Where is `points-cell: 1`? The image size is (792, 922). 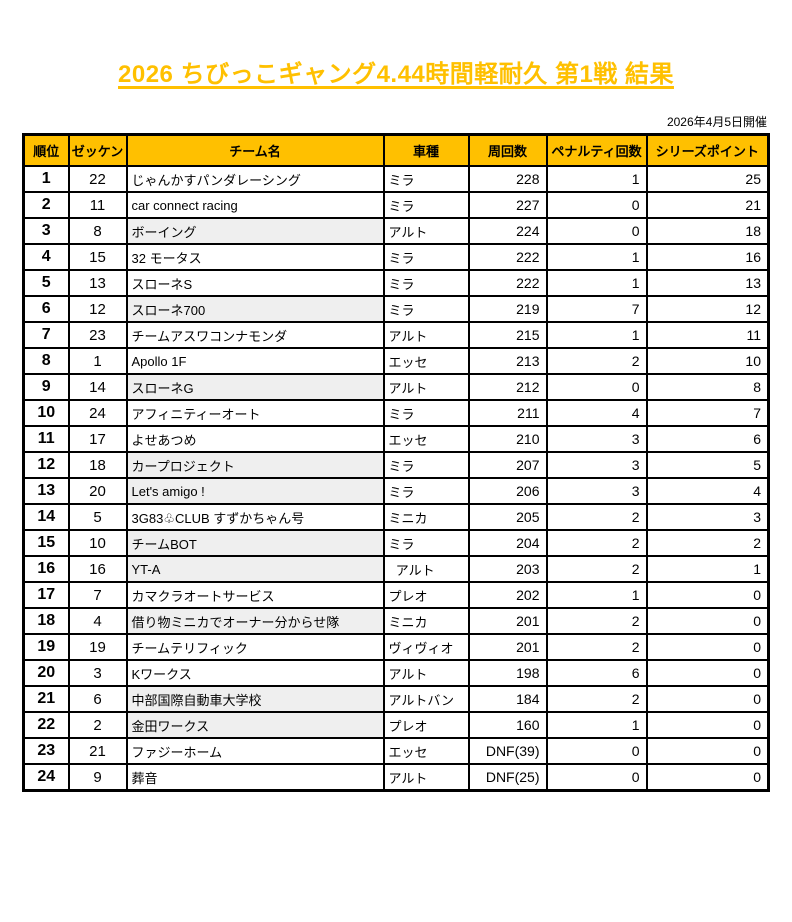 points-cell: 1 is located at coordinates (707, 569).